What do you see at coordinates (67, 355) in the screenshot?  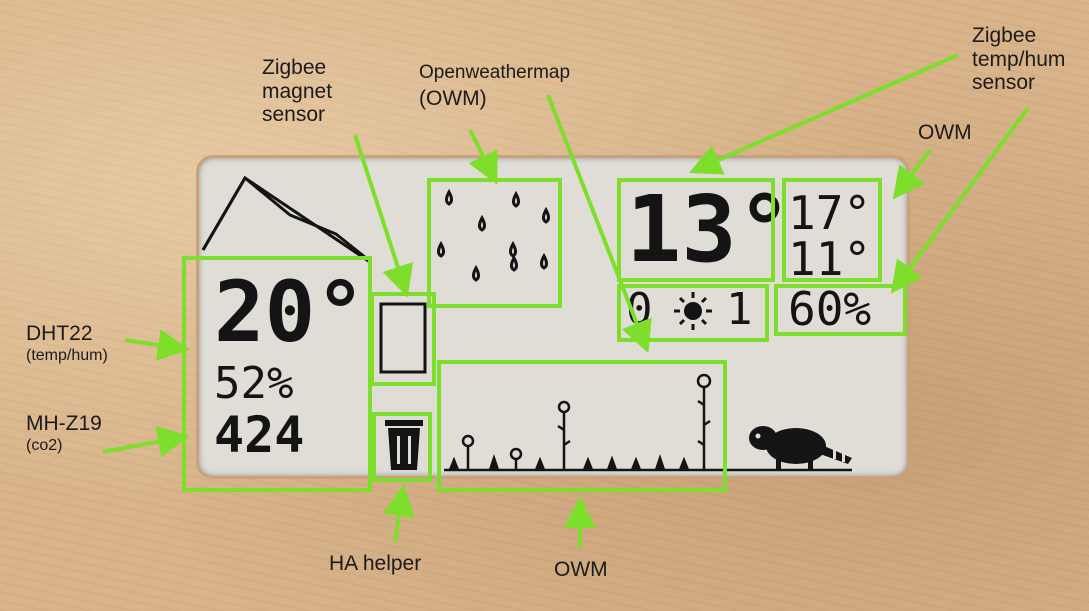 I see `label-dht22-sub: (temp/hum)` at bounding box center [67, 355].